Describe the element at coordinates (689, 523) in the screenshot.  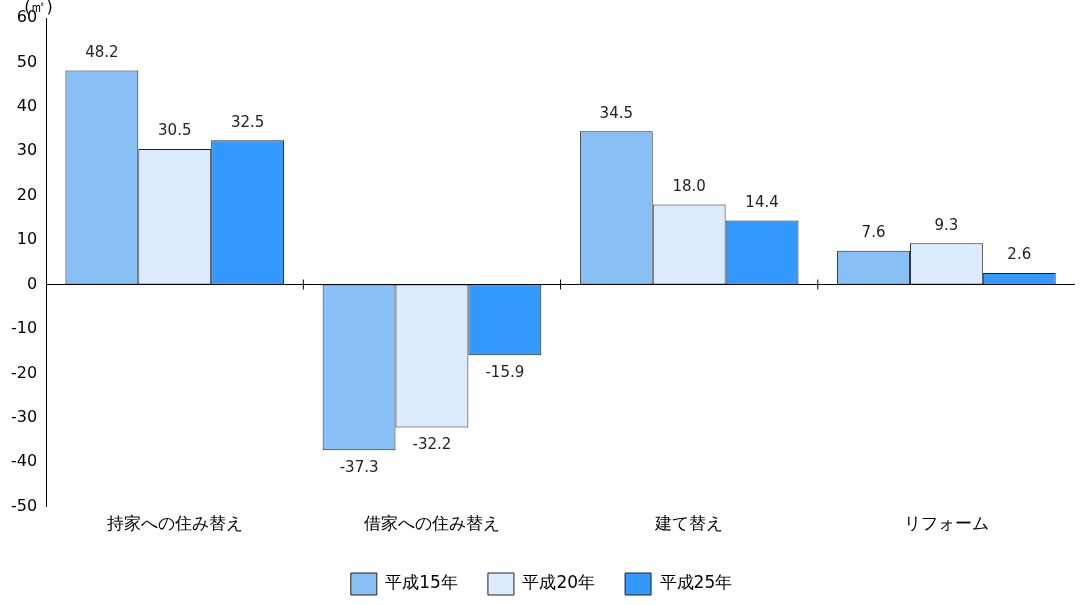
I see `x-tick-label: 建て替え` at that location.